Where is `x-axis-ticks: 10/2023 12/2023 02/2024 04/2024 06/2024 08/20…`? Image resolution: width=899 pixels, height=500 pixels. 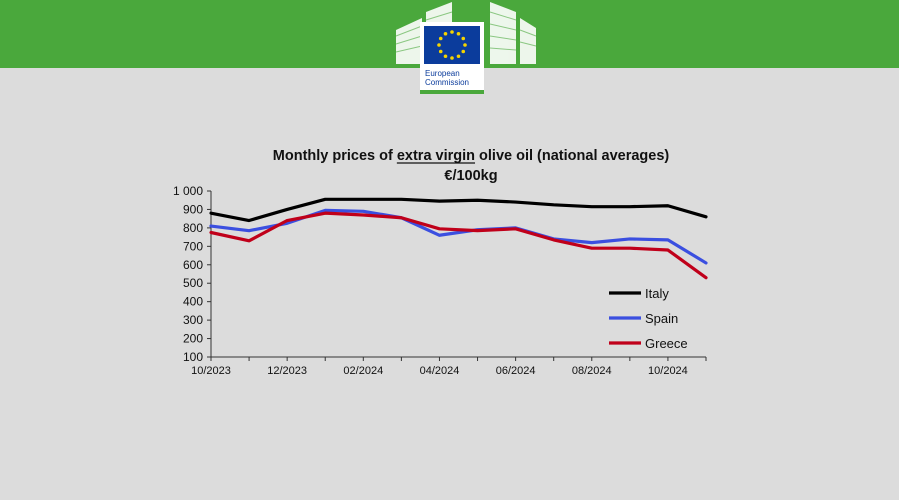 x-axis-ticks: 10/2023 12/2023 02/2024 04/2024 06/2024 08/20… is located at coordinates (449, 367).